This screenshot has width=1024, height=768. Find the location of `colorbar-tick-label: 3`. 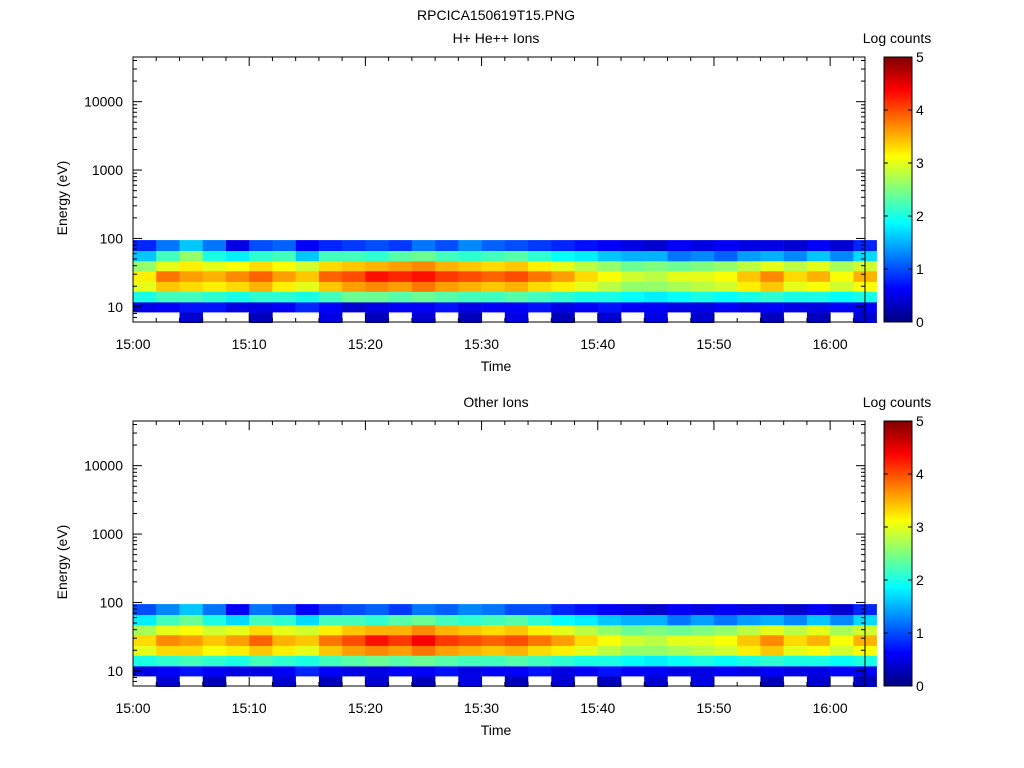

colorbar-tick-label: 3 is located at coordinates (920, 527).